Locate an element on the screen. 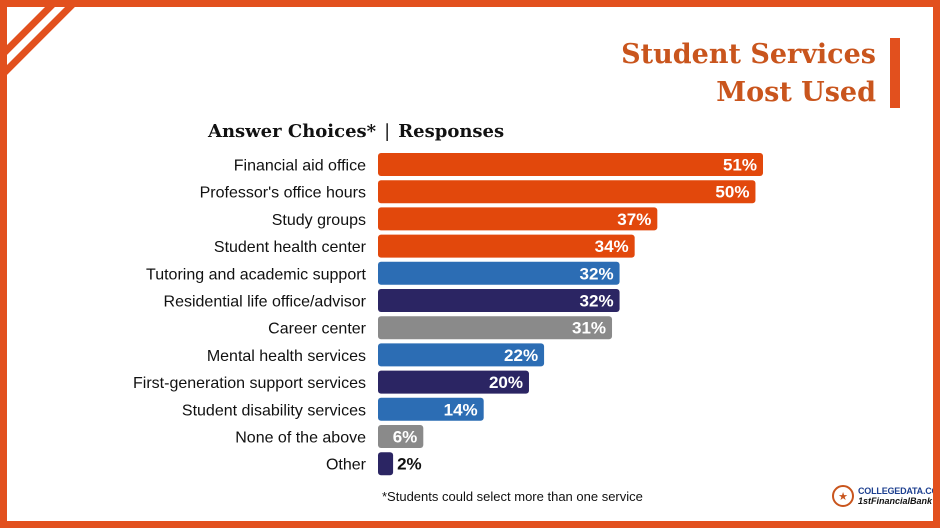 The image size is (940, 528). category-label: Career center is located at coordinates (317, 329).